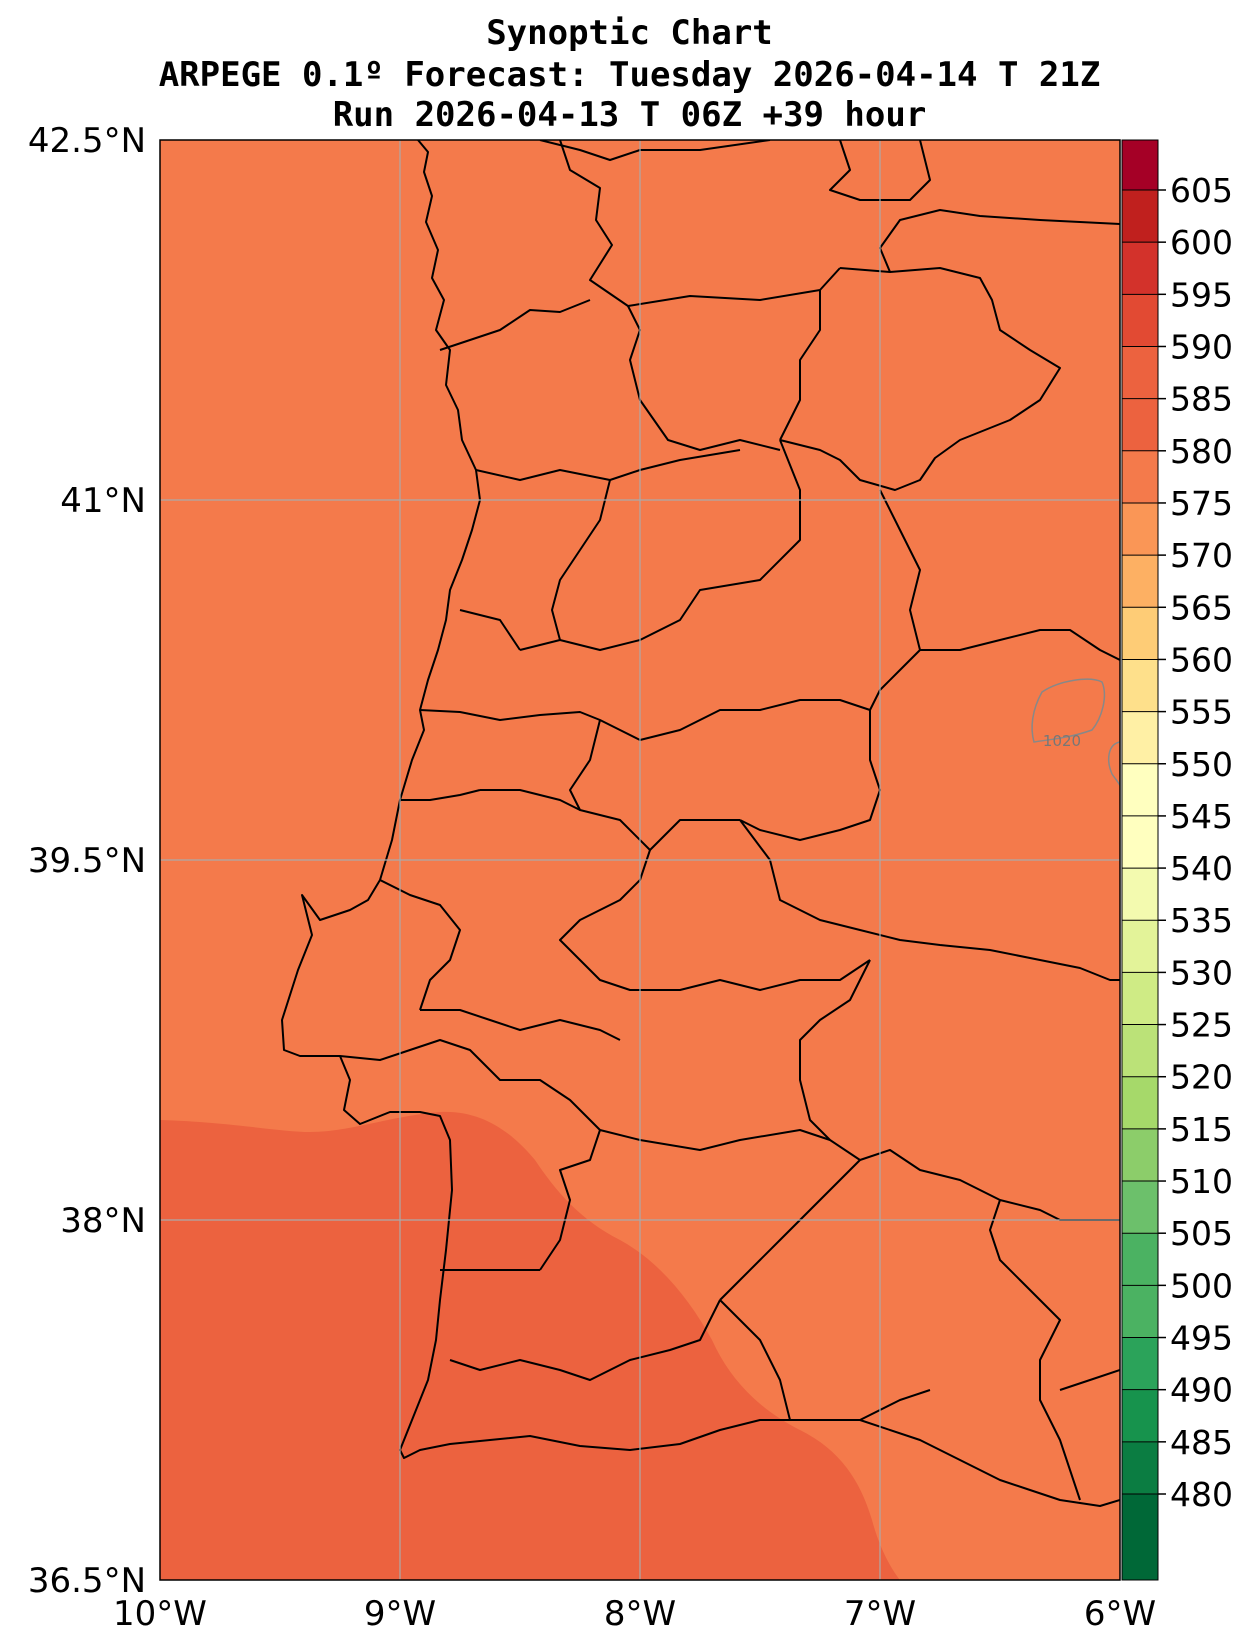 This screenshot has height=1646, width=1259. What do you see at coordinates (1201, 1494) in the screenshot?
I see `colorbar-label: 480` at bounding box center [1201, 1494].